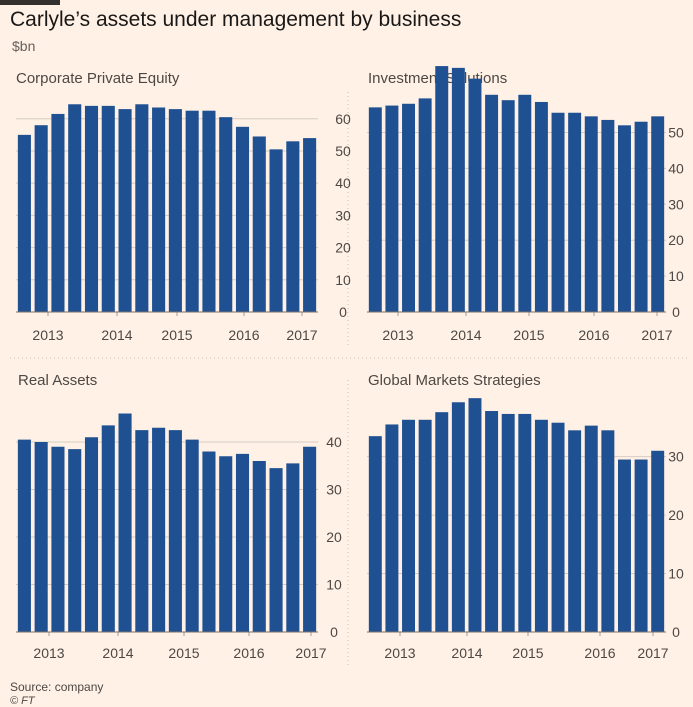  I want to click on chart-subtitle: $bn, so click(24, 46).